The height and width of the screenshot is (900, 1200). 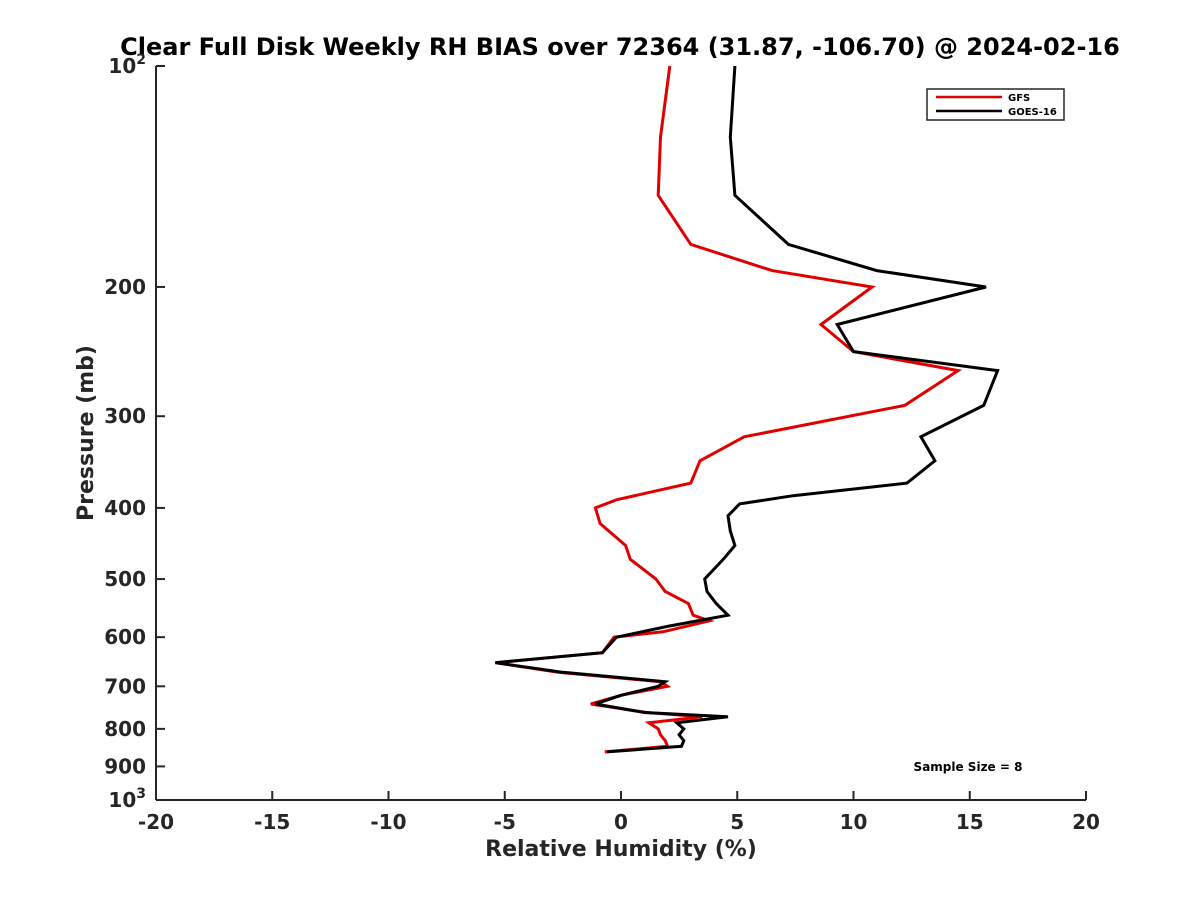 I want to click on legend: GFS GOES-16, so click(x=995, y=104).